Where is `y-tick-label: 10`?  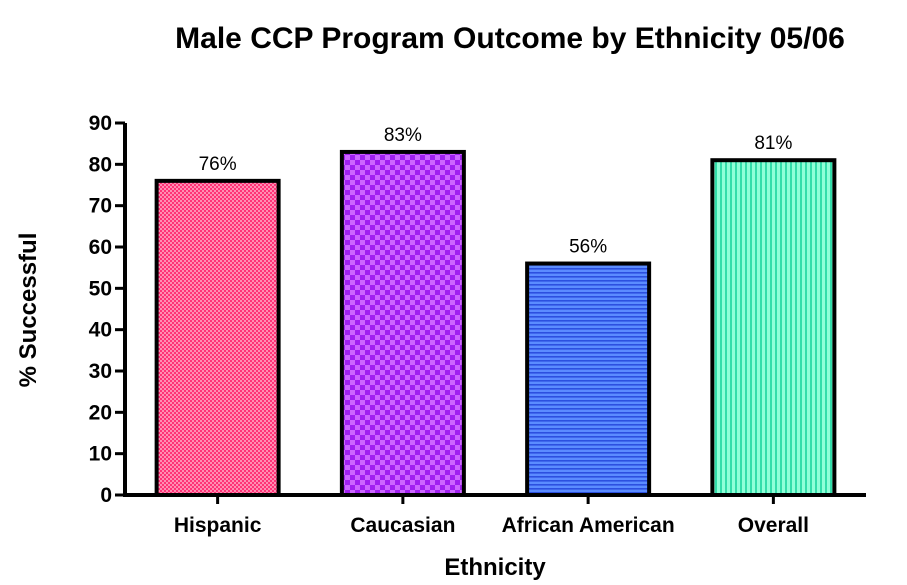
y-tick-label: 10 is located at coordinates (100, 454).